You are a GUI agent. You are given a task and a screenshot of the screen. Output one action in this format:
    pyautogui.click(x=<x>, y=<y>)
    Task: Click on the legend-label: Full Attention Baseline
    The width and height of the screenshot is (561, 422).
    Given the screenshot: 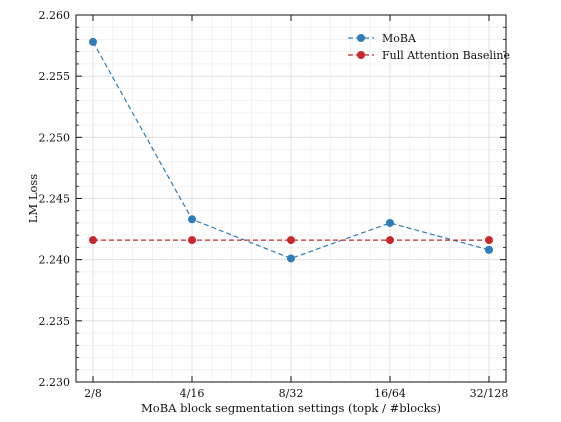 What is the action you would take?
    pyautogui.click(x=446, y=55)
    